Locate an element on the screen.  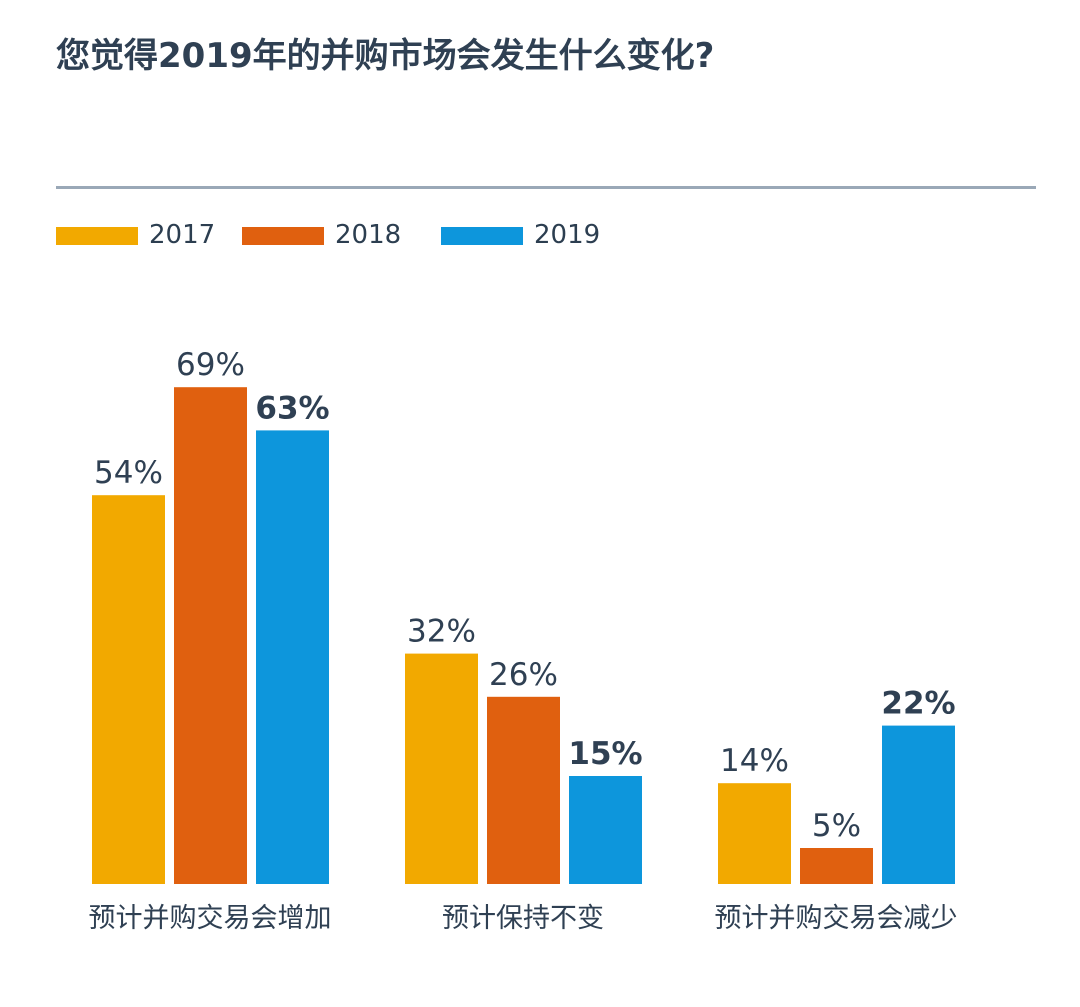
legend-label-2017: 2017 is located at coordinates (182, 235).